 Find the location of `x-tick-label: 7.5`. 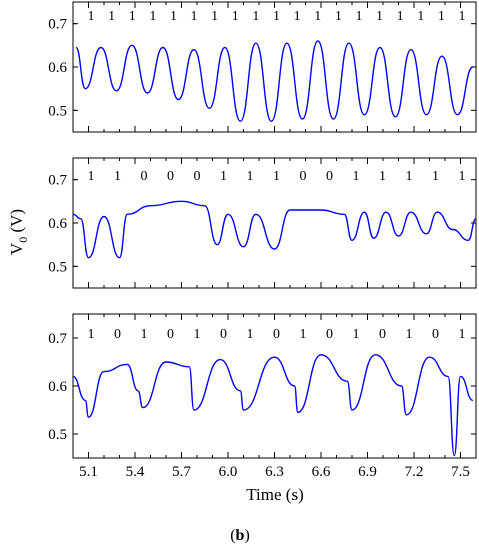

x-tick-label: 7.5 is located at coordinates (460, 472).